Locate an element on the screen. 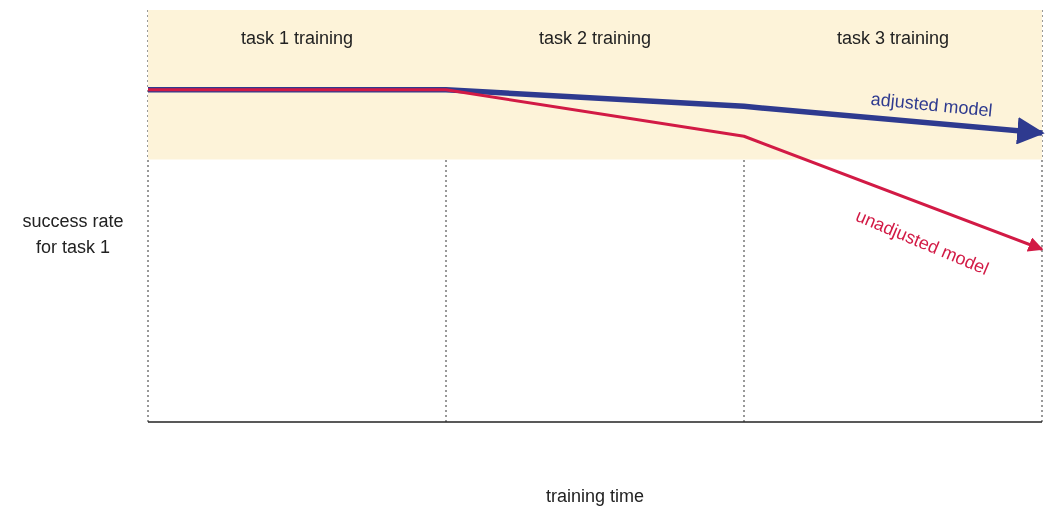 The width and height of the screenshot is (1054, 508). text: task 1 training is located at coordinates (297, 38).